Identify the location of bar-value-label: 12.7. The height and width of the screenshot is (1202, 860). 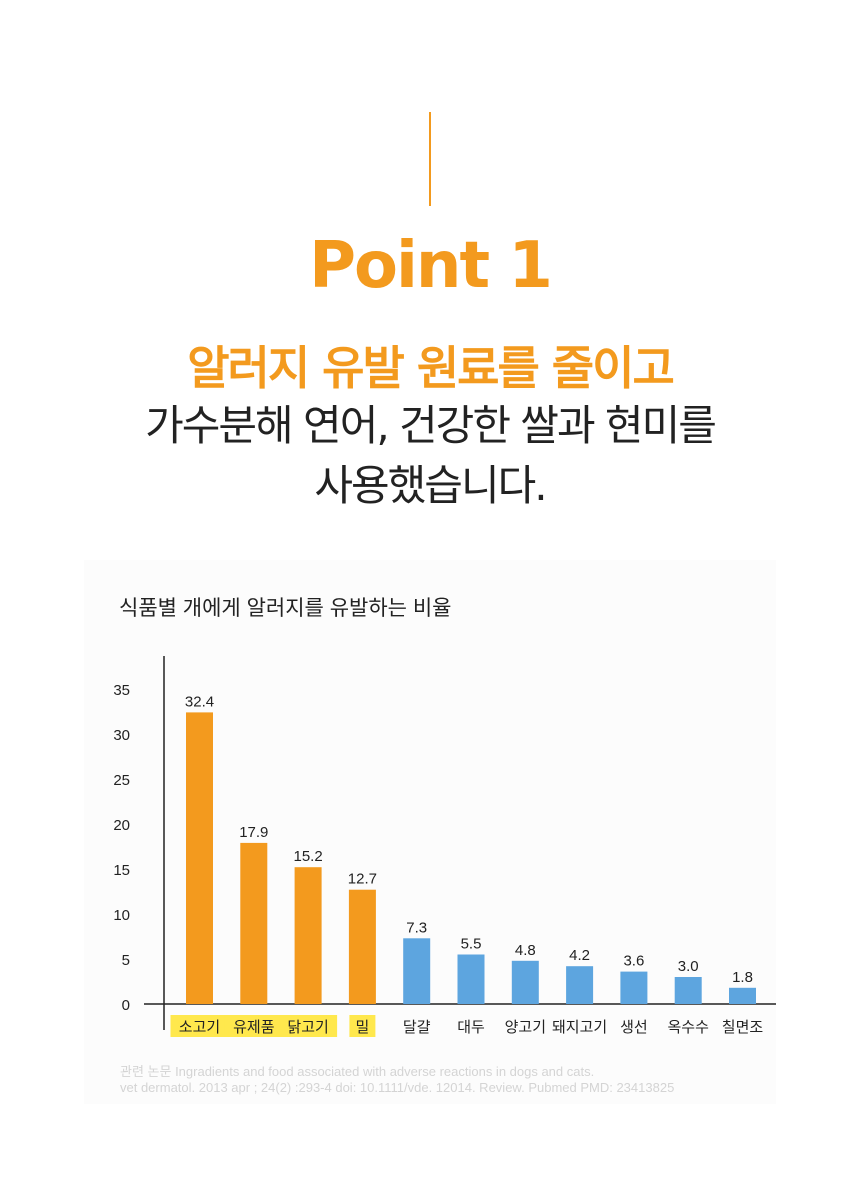
(362, 879).